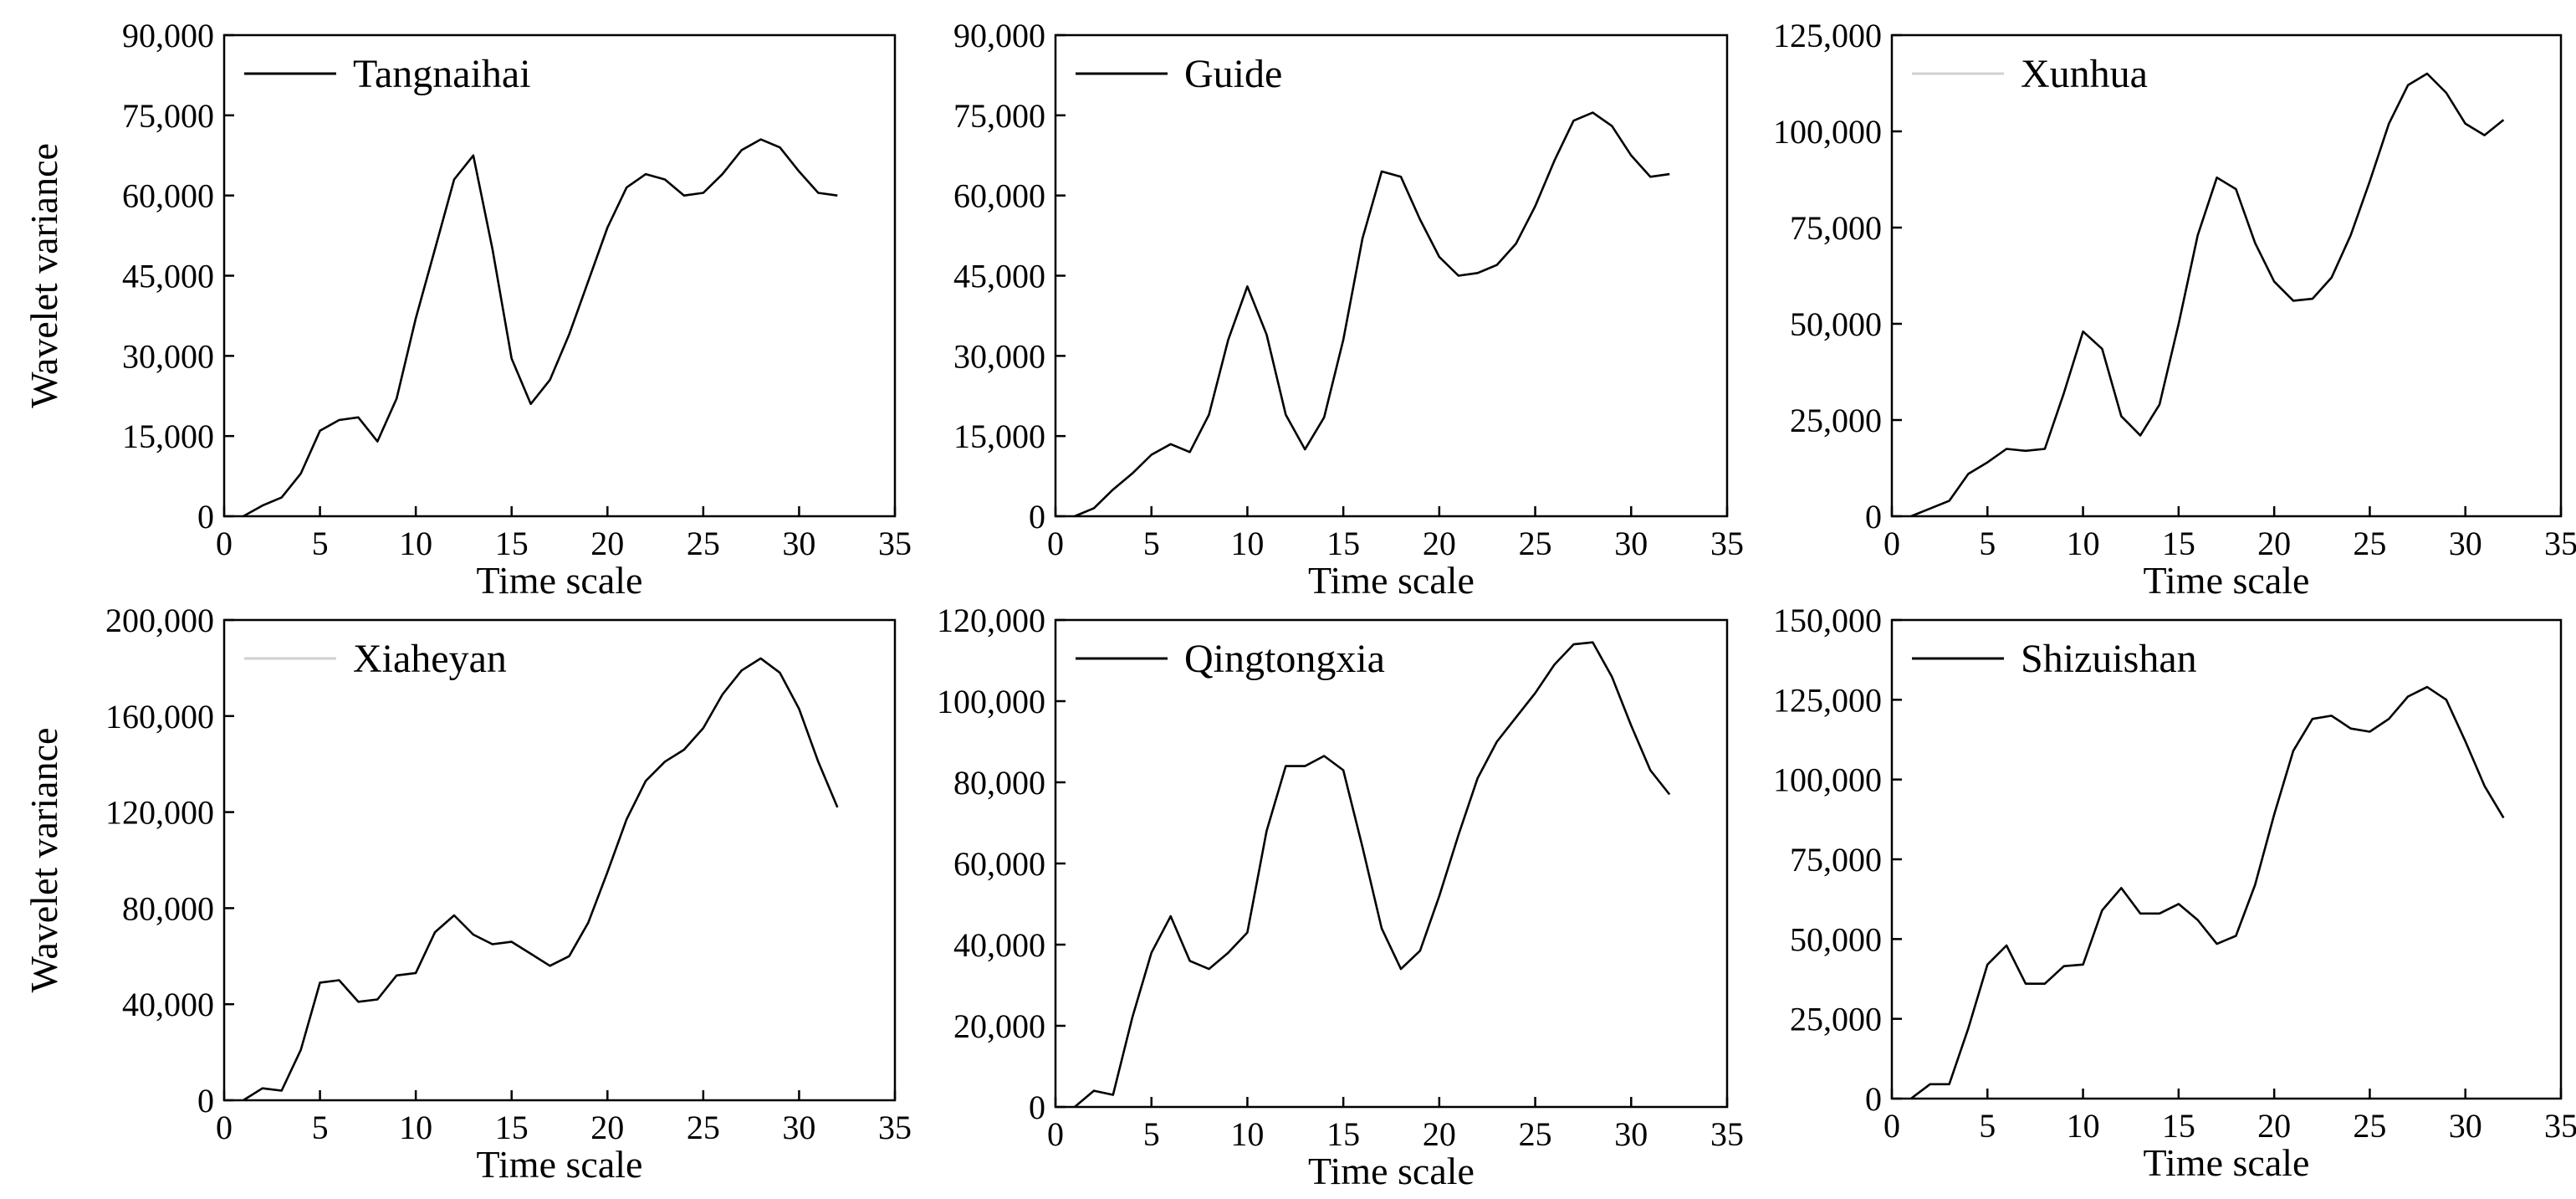 This screenshot has height=1199, width=2576. I want to click on series-line-qingtongxia, so click(1372, 874).